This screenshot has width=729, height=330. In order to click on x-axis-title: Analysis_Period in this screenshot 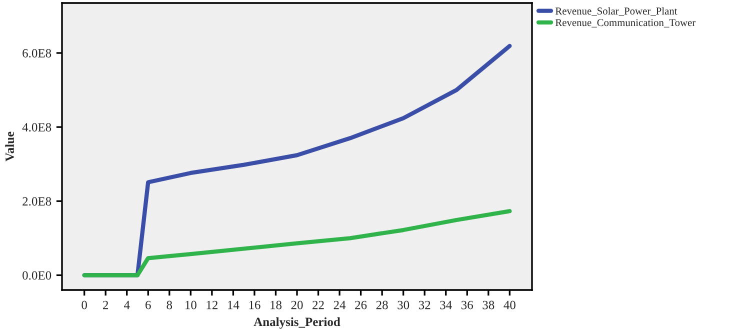, I will do `click(297, 323)`.